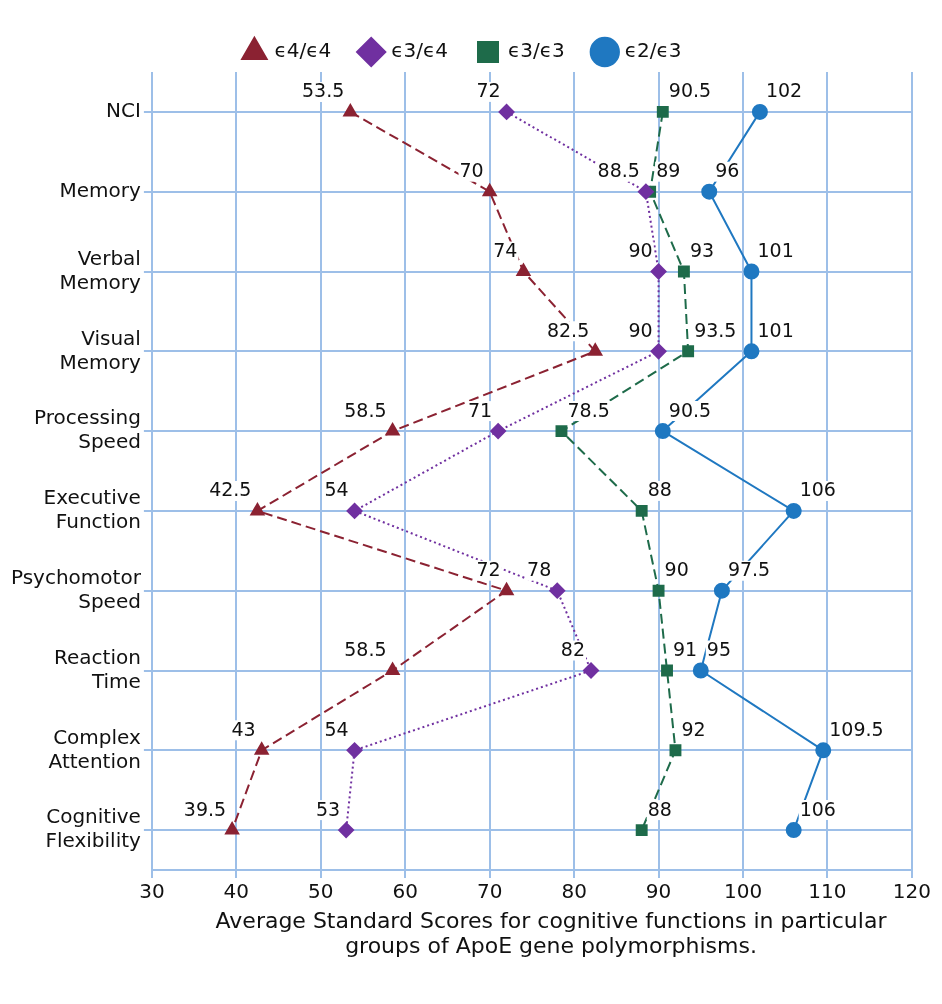  I want to click on data-label: 93.5, so click(715, 329).